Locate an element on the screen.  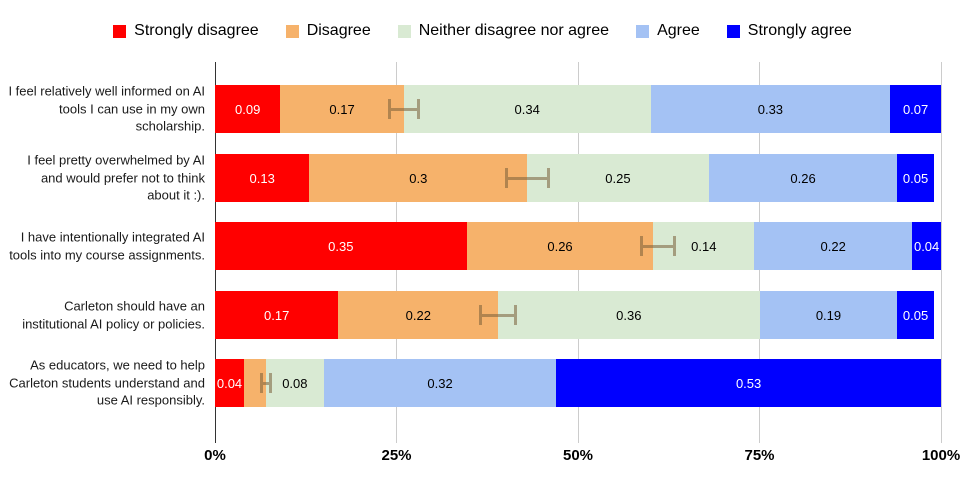
segment-value-label: 0.07 is located at coordinates (915, 109).